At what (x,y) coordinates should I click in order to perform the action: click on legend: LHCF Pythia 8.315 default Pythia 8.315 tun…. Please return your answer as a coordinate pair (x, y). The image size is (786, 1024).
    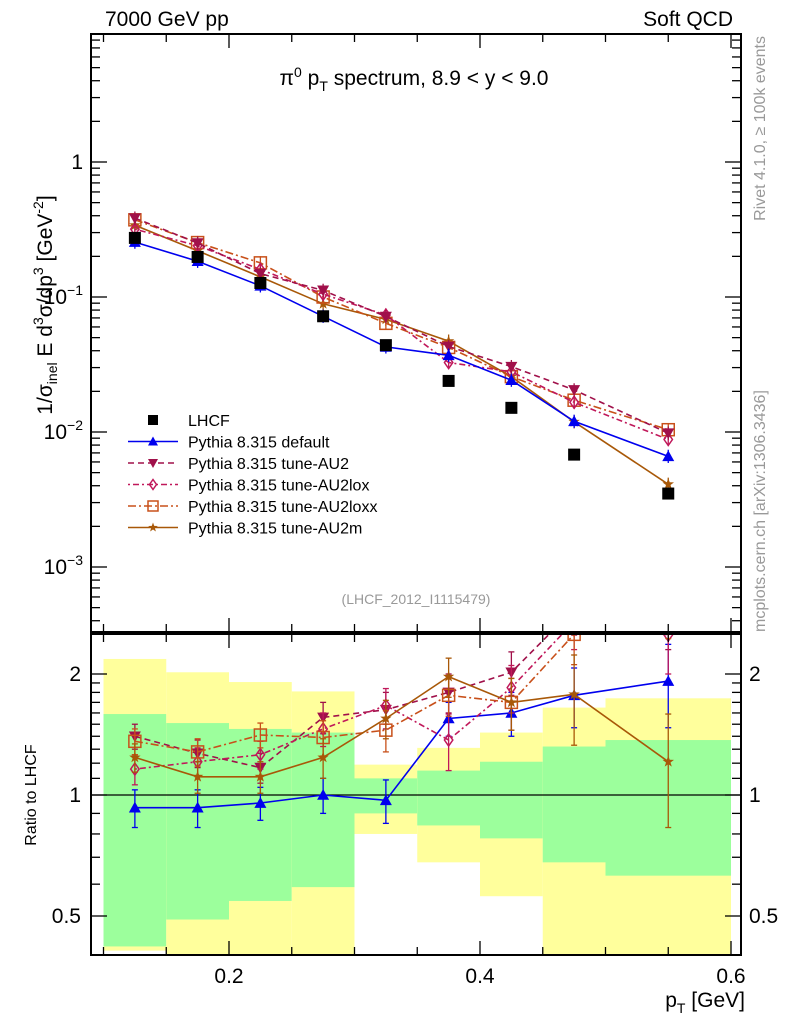
    Looking at the image, I should click on (252, 475).